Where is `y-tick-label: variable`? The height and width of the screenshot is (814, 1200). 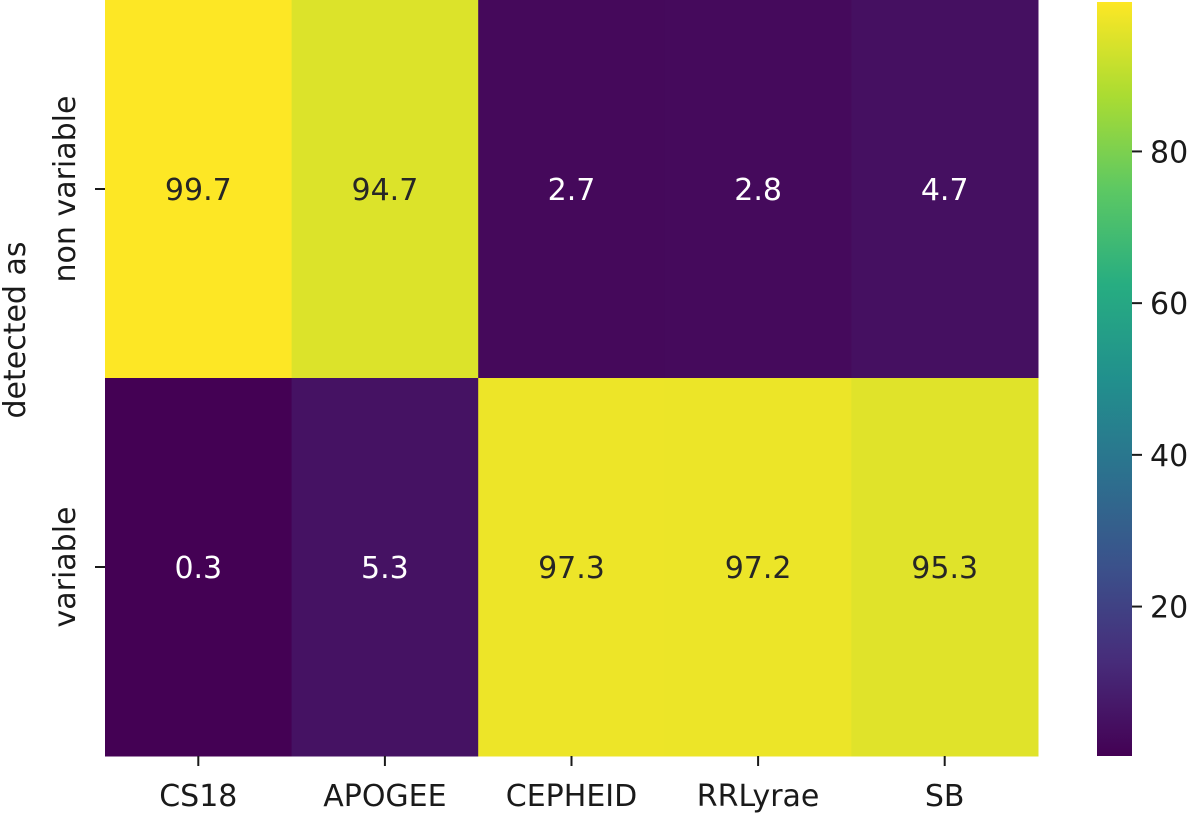 y-tick-label: variable is located at coordinates (65, 566).